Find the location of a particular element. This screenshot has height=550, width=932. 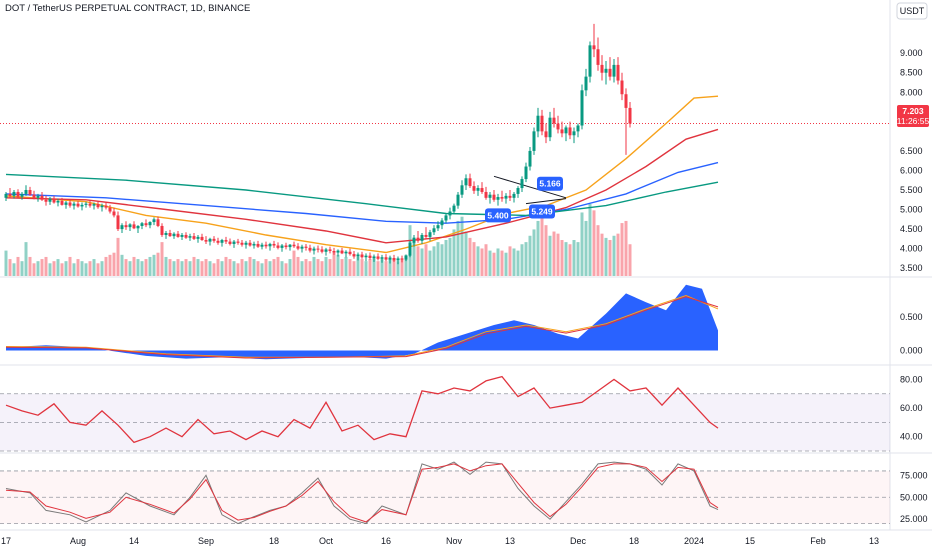

y-tick-label: 0.500 is located at coordinates (911, 317).